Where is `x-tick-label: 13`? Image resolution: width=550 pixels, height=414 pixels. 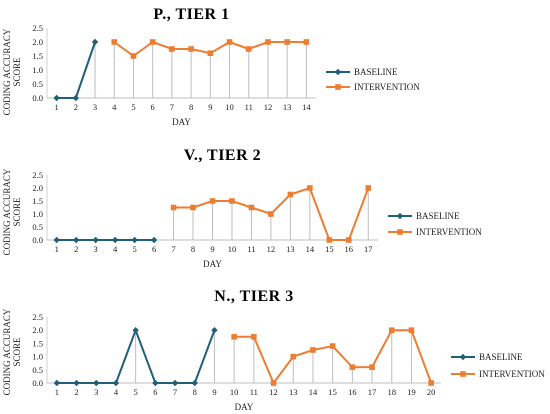
x-tick-label: 13 is located at coordinates (287, 107).